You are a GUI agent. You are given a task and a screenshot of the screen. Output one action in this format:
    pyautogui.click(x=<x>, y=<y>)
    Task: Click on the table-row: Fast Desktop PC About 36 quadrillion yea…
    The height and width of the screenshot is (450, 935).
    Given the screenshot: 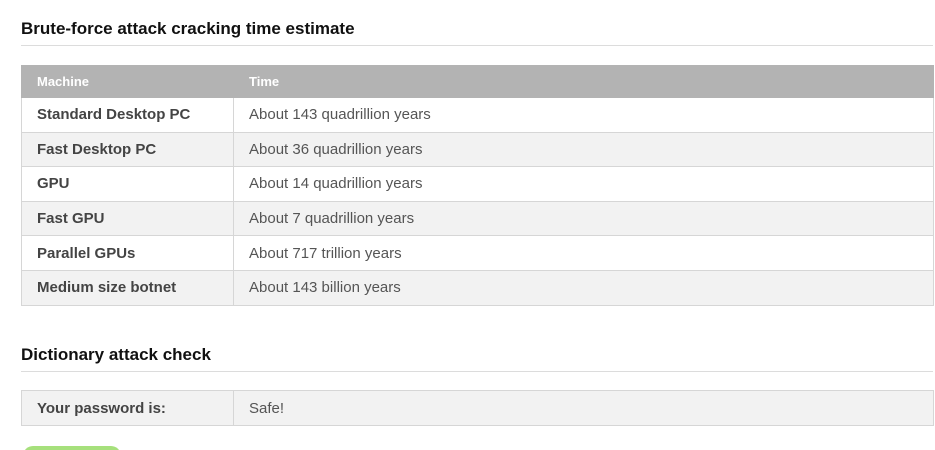 What is the action you would take?
    pyautogui.click(x=477, y=149)
    